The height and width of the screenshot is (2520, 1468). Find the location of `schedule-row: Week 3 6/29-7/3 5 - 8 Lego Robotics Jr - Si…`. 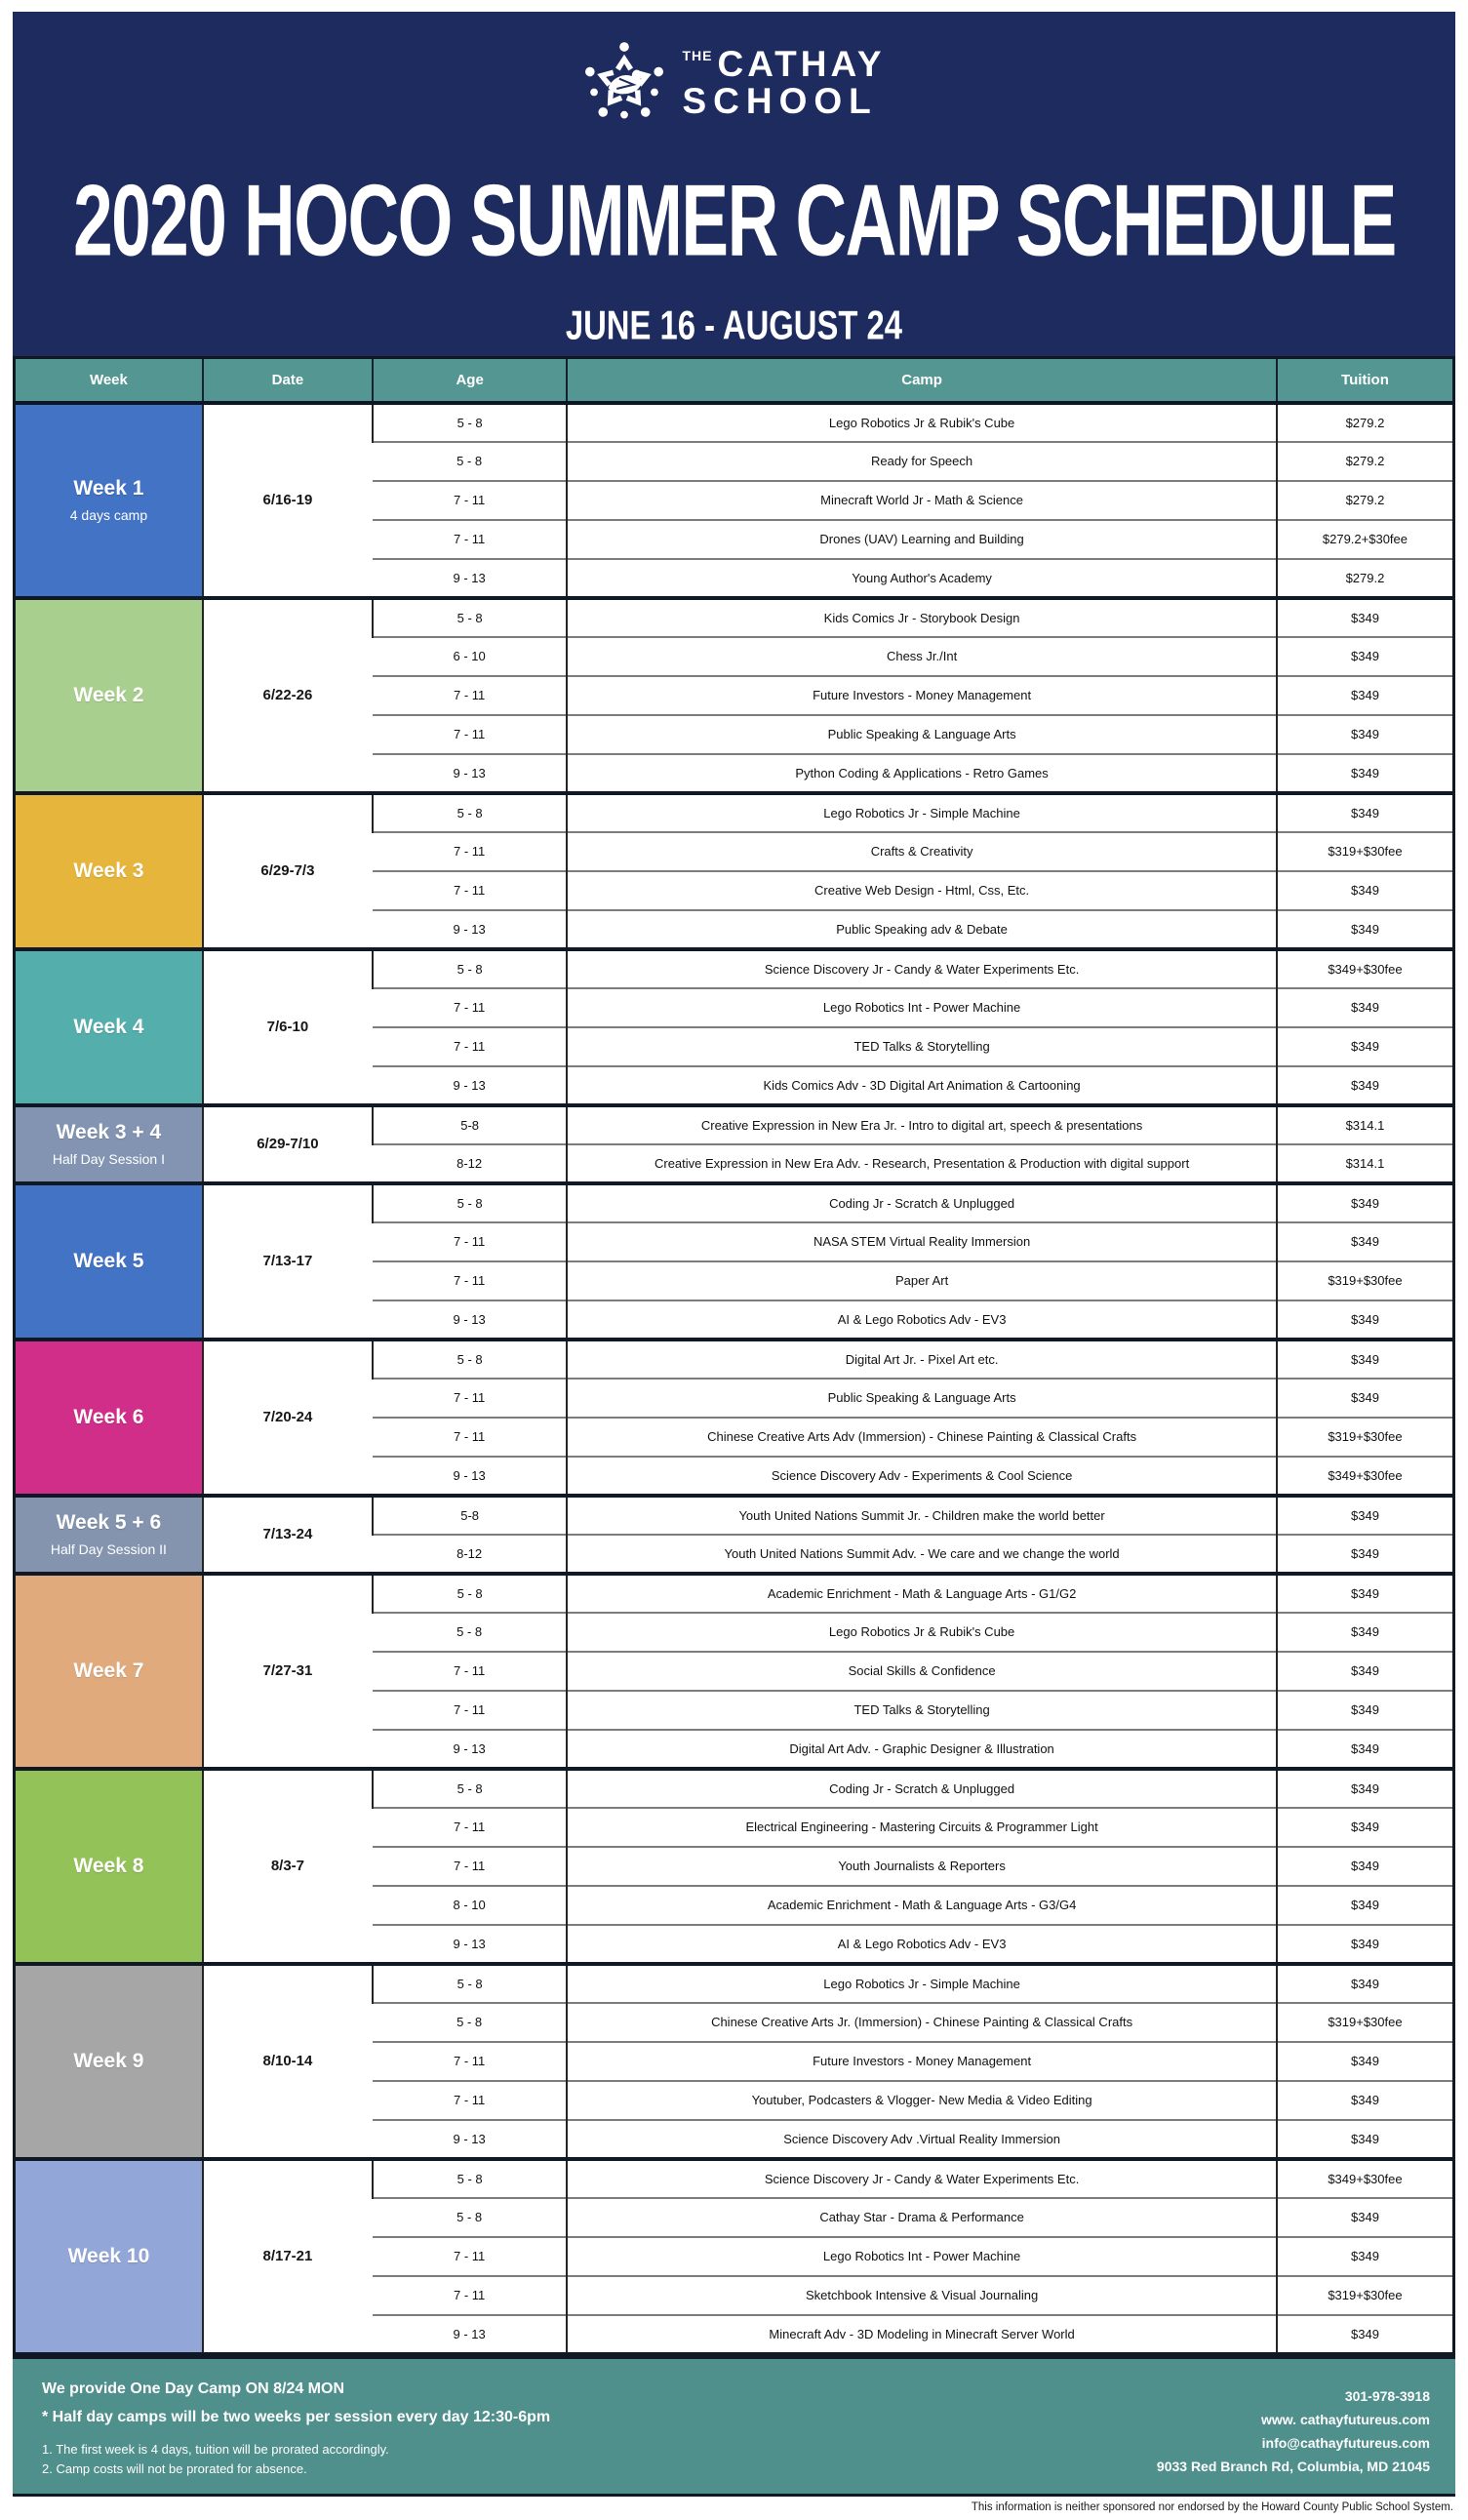

schedule-row: Week 3 6/29-7/3 5 - 8 Lego Robotics Jr - Si… is located at coordinates (734, 869).